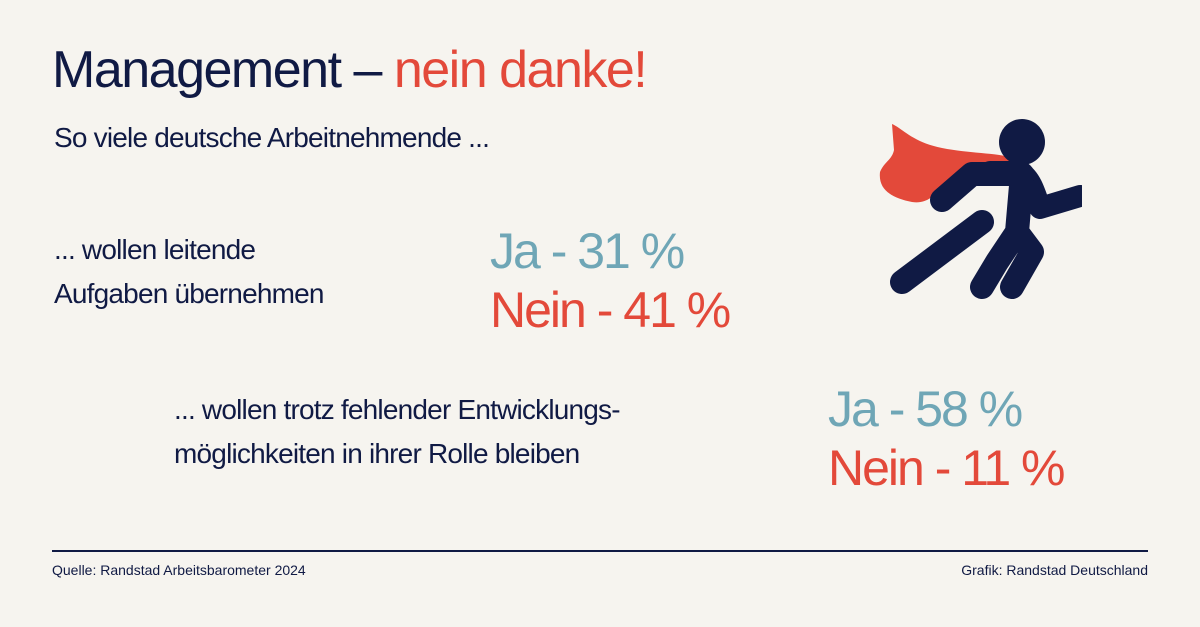 This screenshot has height=627, width=1200. What do you see at coordinates (189, 272) in the screenshot?
I see `question-1: ... wollen leitende Aufgaben übernehmen` at bounding box center [189, 272].